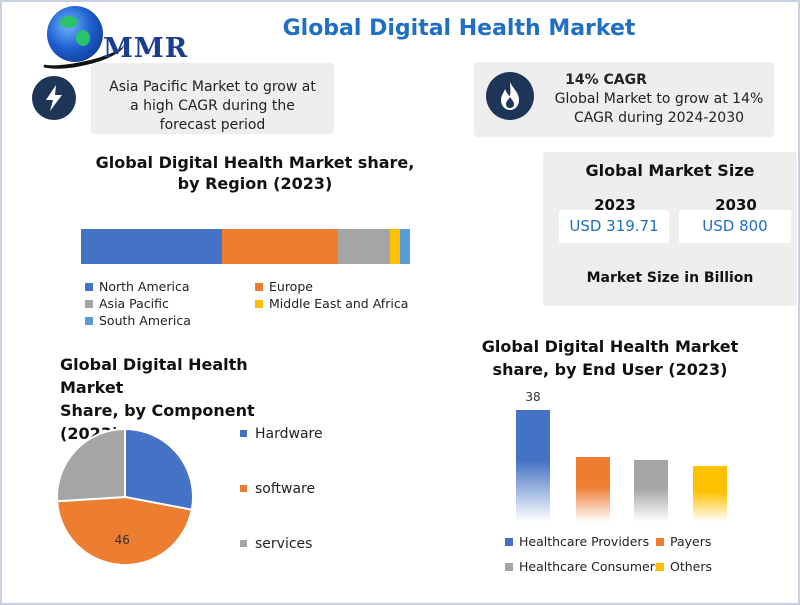  Describe the element at coordinates (606, 80) in the screenshot. I see `cagr-heading: 14% CAGR` at that location.